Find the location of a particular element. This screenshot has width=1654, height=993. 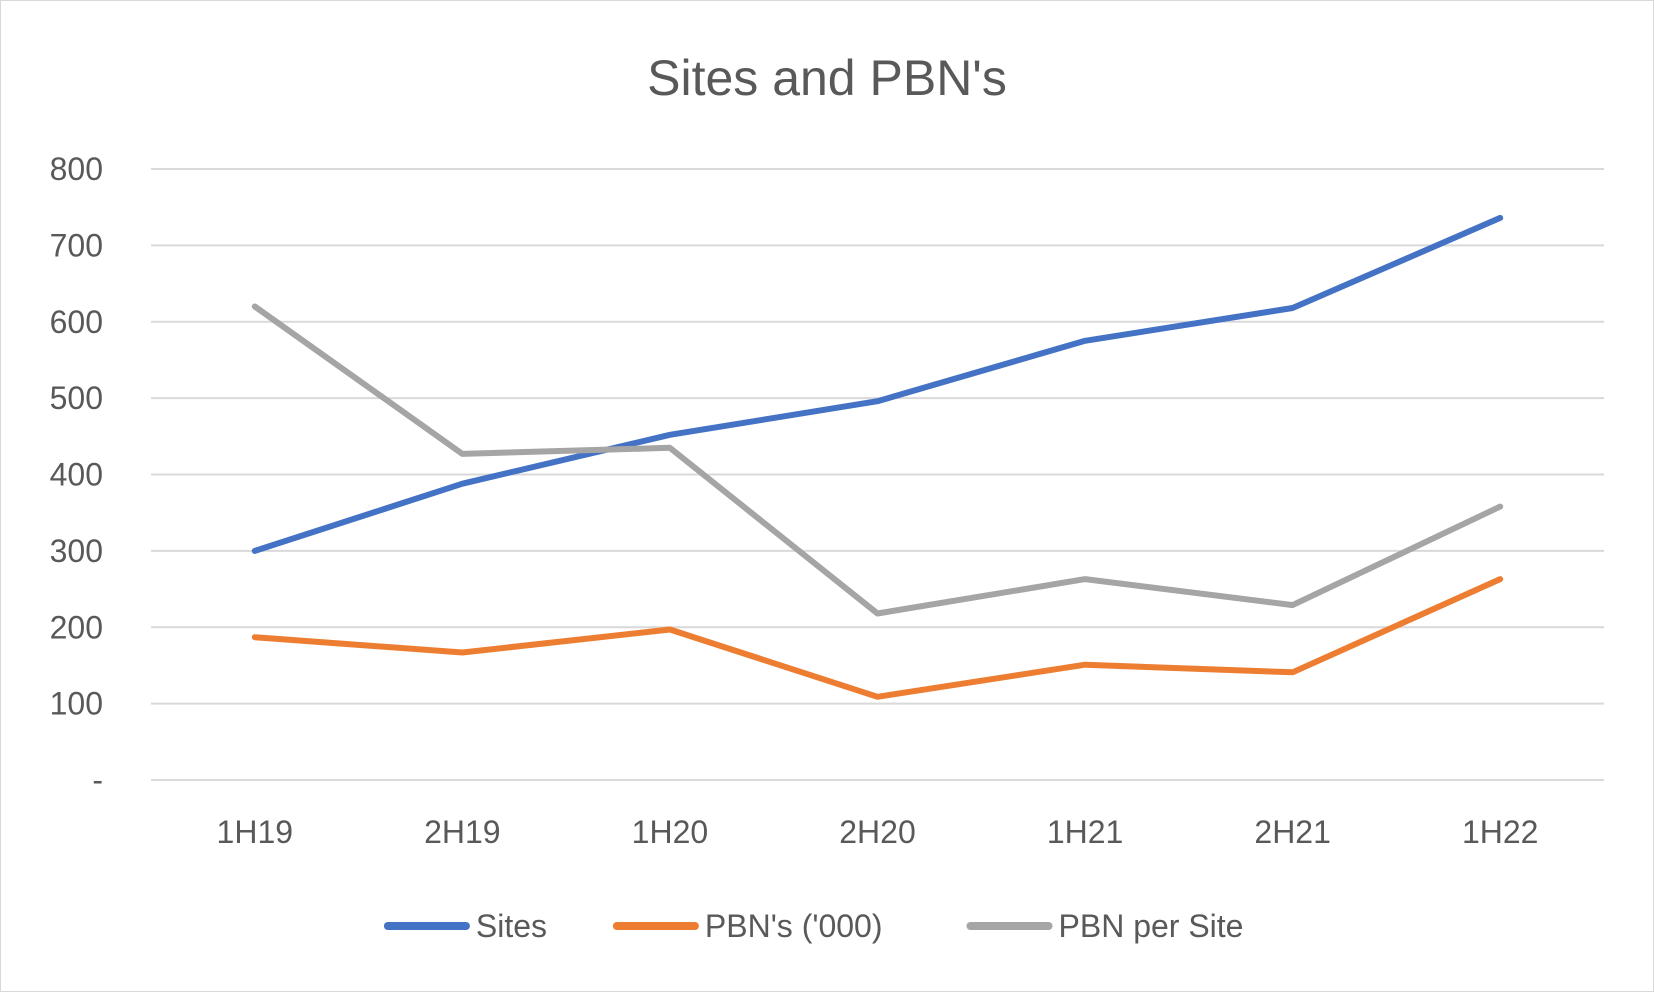

y-tick-label: 300 is located at coordinates (76, 551).